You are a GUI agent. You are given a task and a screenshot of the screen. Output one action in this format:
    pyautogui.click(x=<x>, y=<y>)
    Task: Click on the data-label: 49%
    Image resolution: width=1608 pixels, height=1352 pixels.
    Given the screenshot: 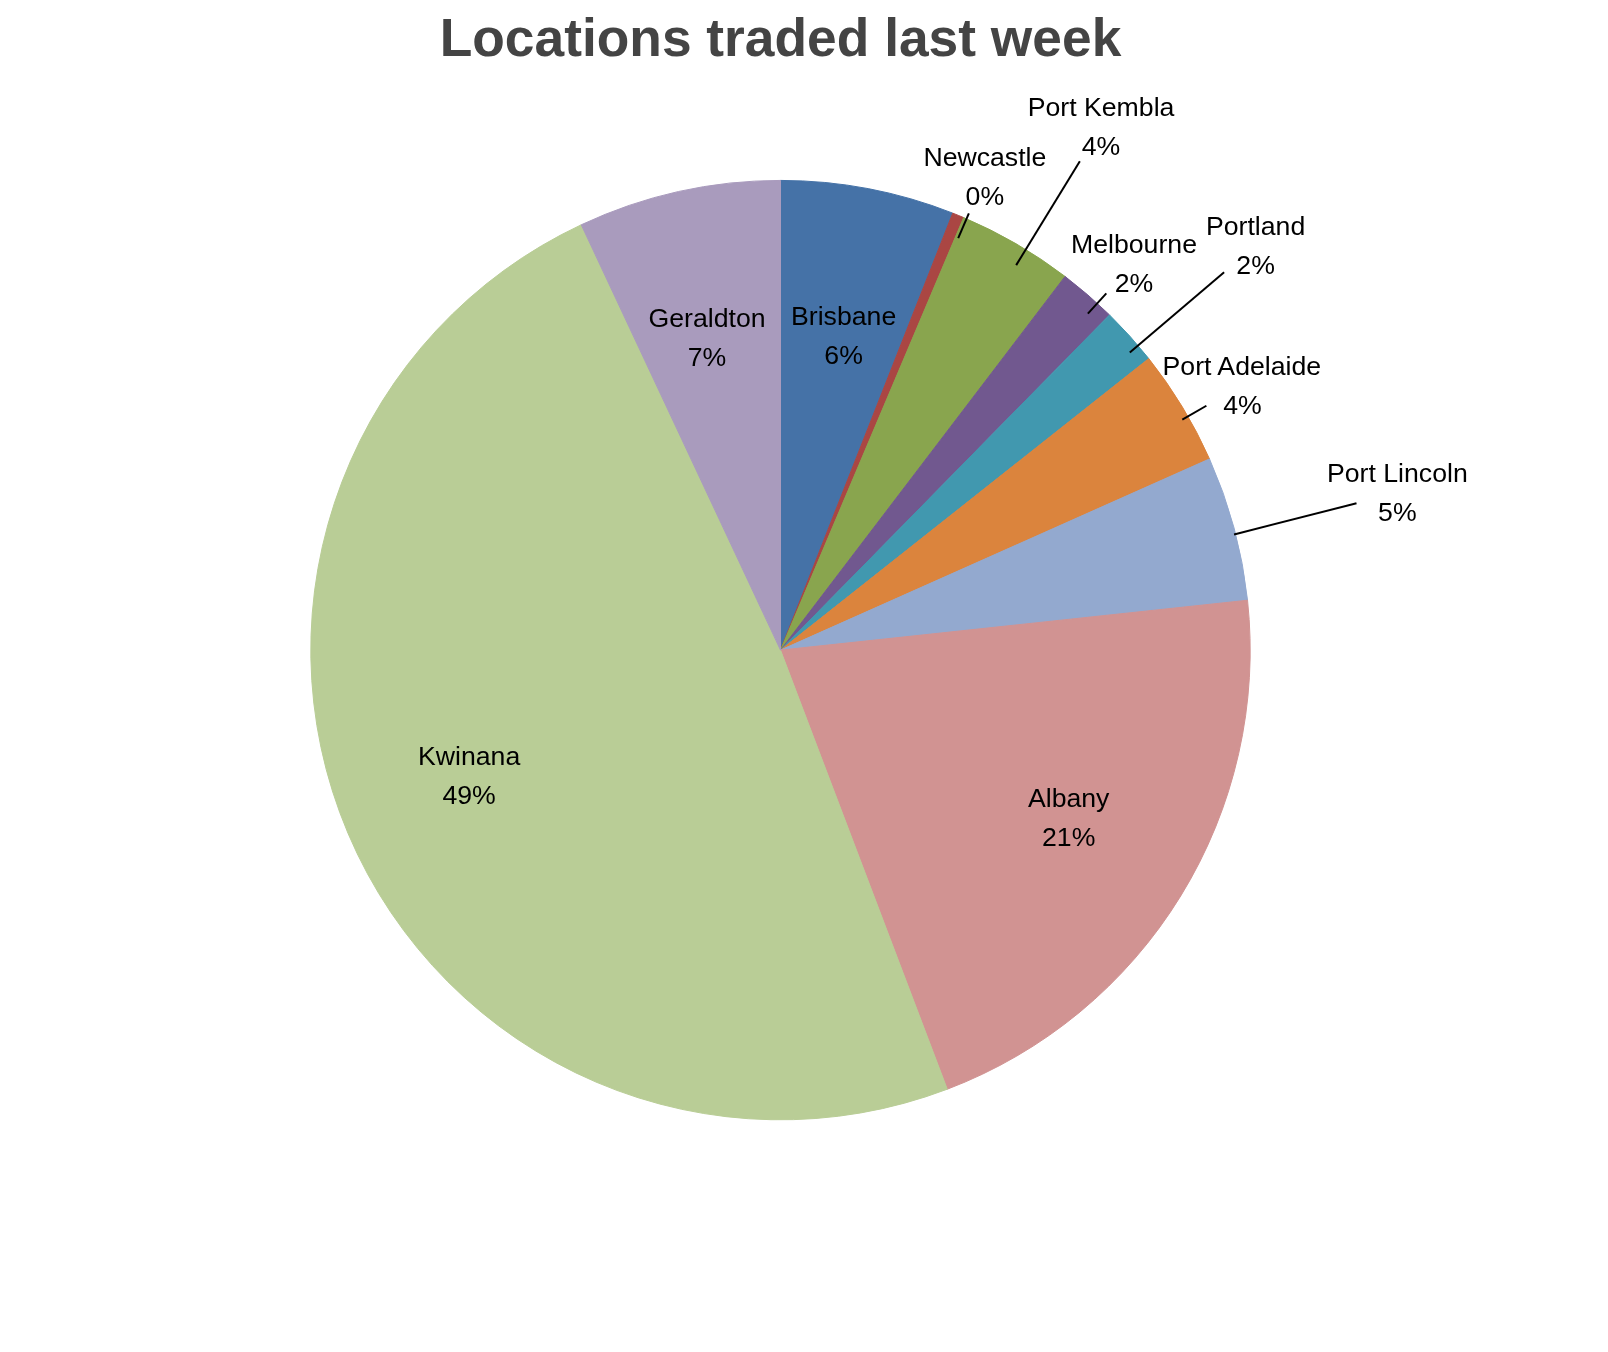 What is the action you would take?
    pyautogui.click(x=469, y=794)
    